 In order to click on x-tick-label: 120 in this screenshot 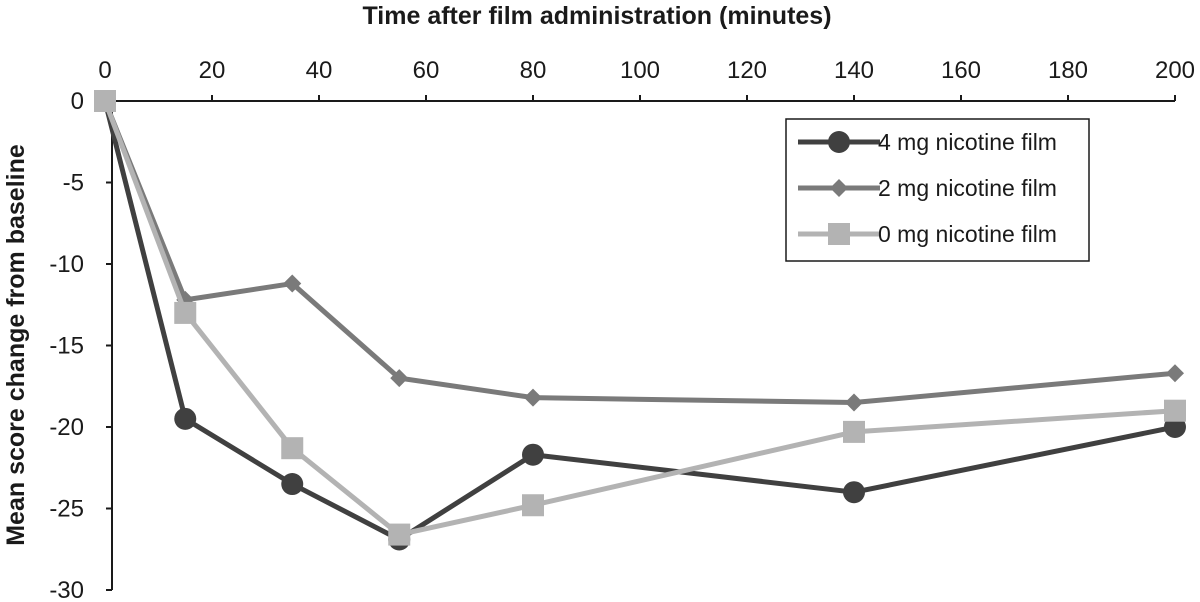, I will do `click(747, 70)`.